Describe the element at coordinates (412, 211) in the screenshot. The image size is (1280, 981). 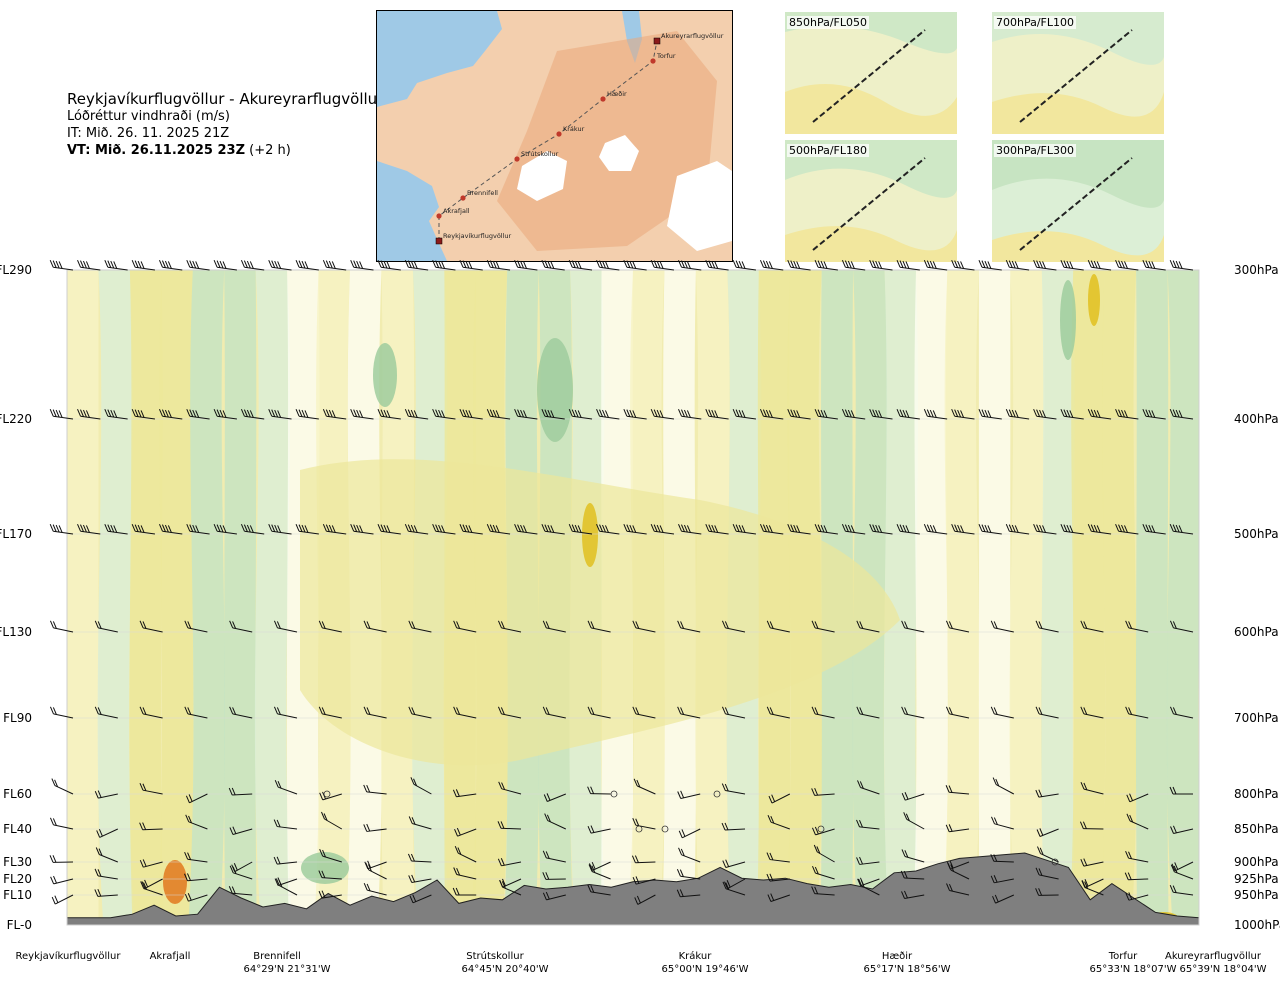
I see `map-sea-west` at that location.